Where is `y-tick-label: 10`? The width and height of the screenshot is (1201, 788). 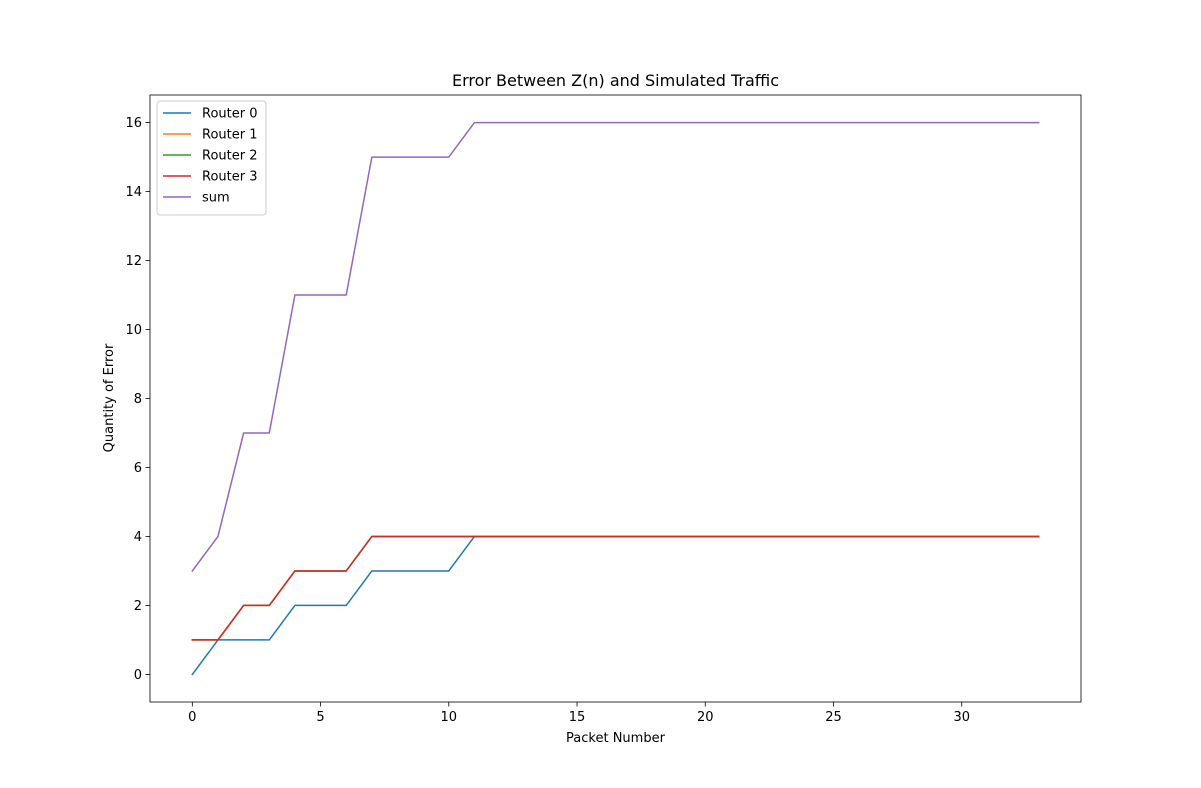
y-tick-label: 10 is located at coordinates (133, 330).